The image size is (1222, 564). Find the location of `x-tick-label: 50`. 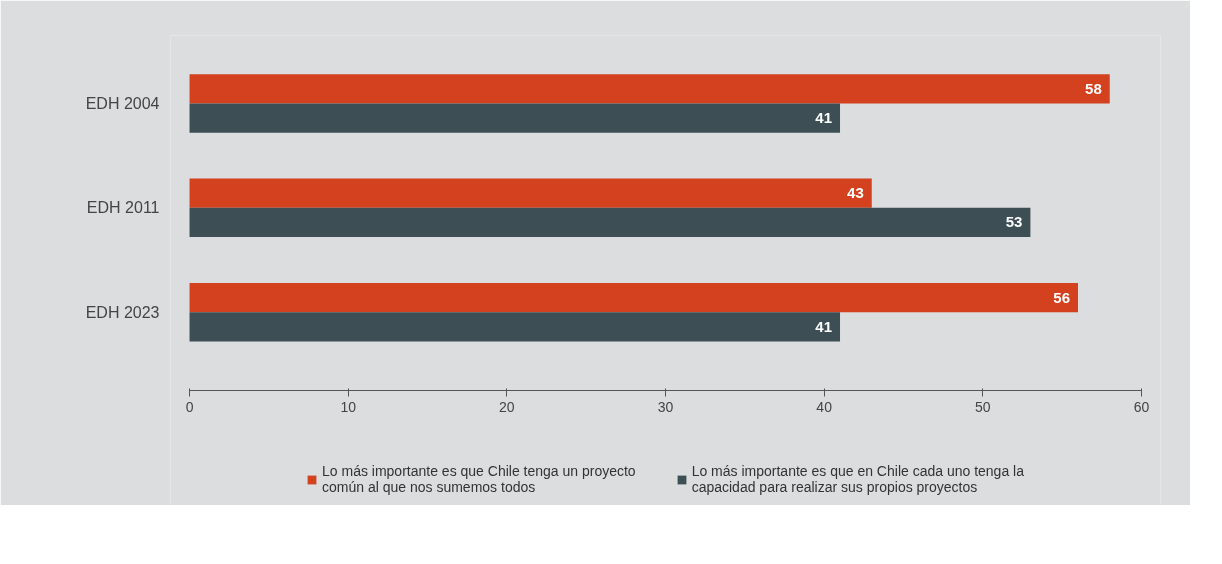

x-tick-label: 50 is located at coordinates (983, 406).